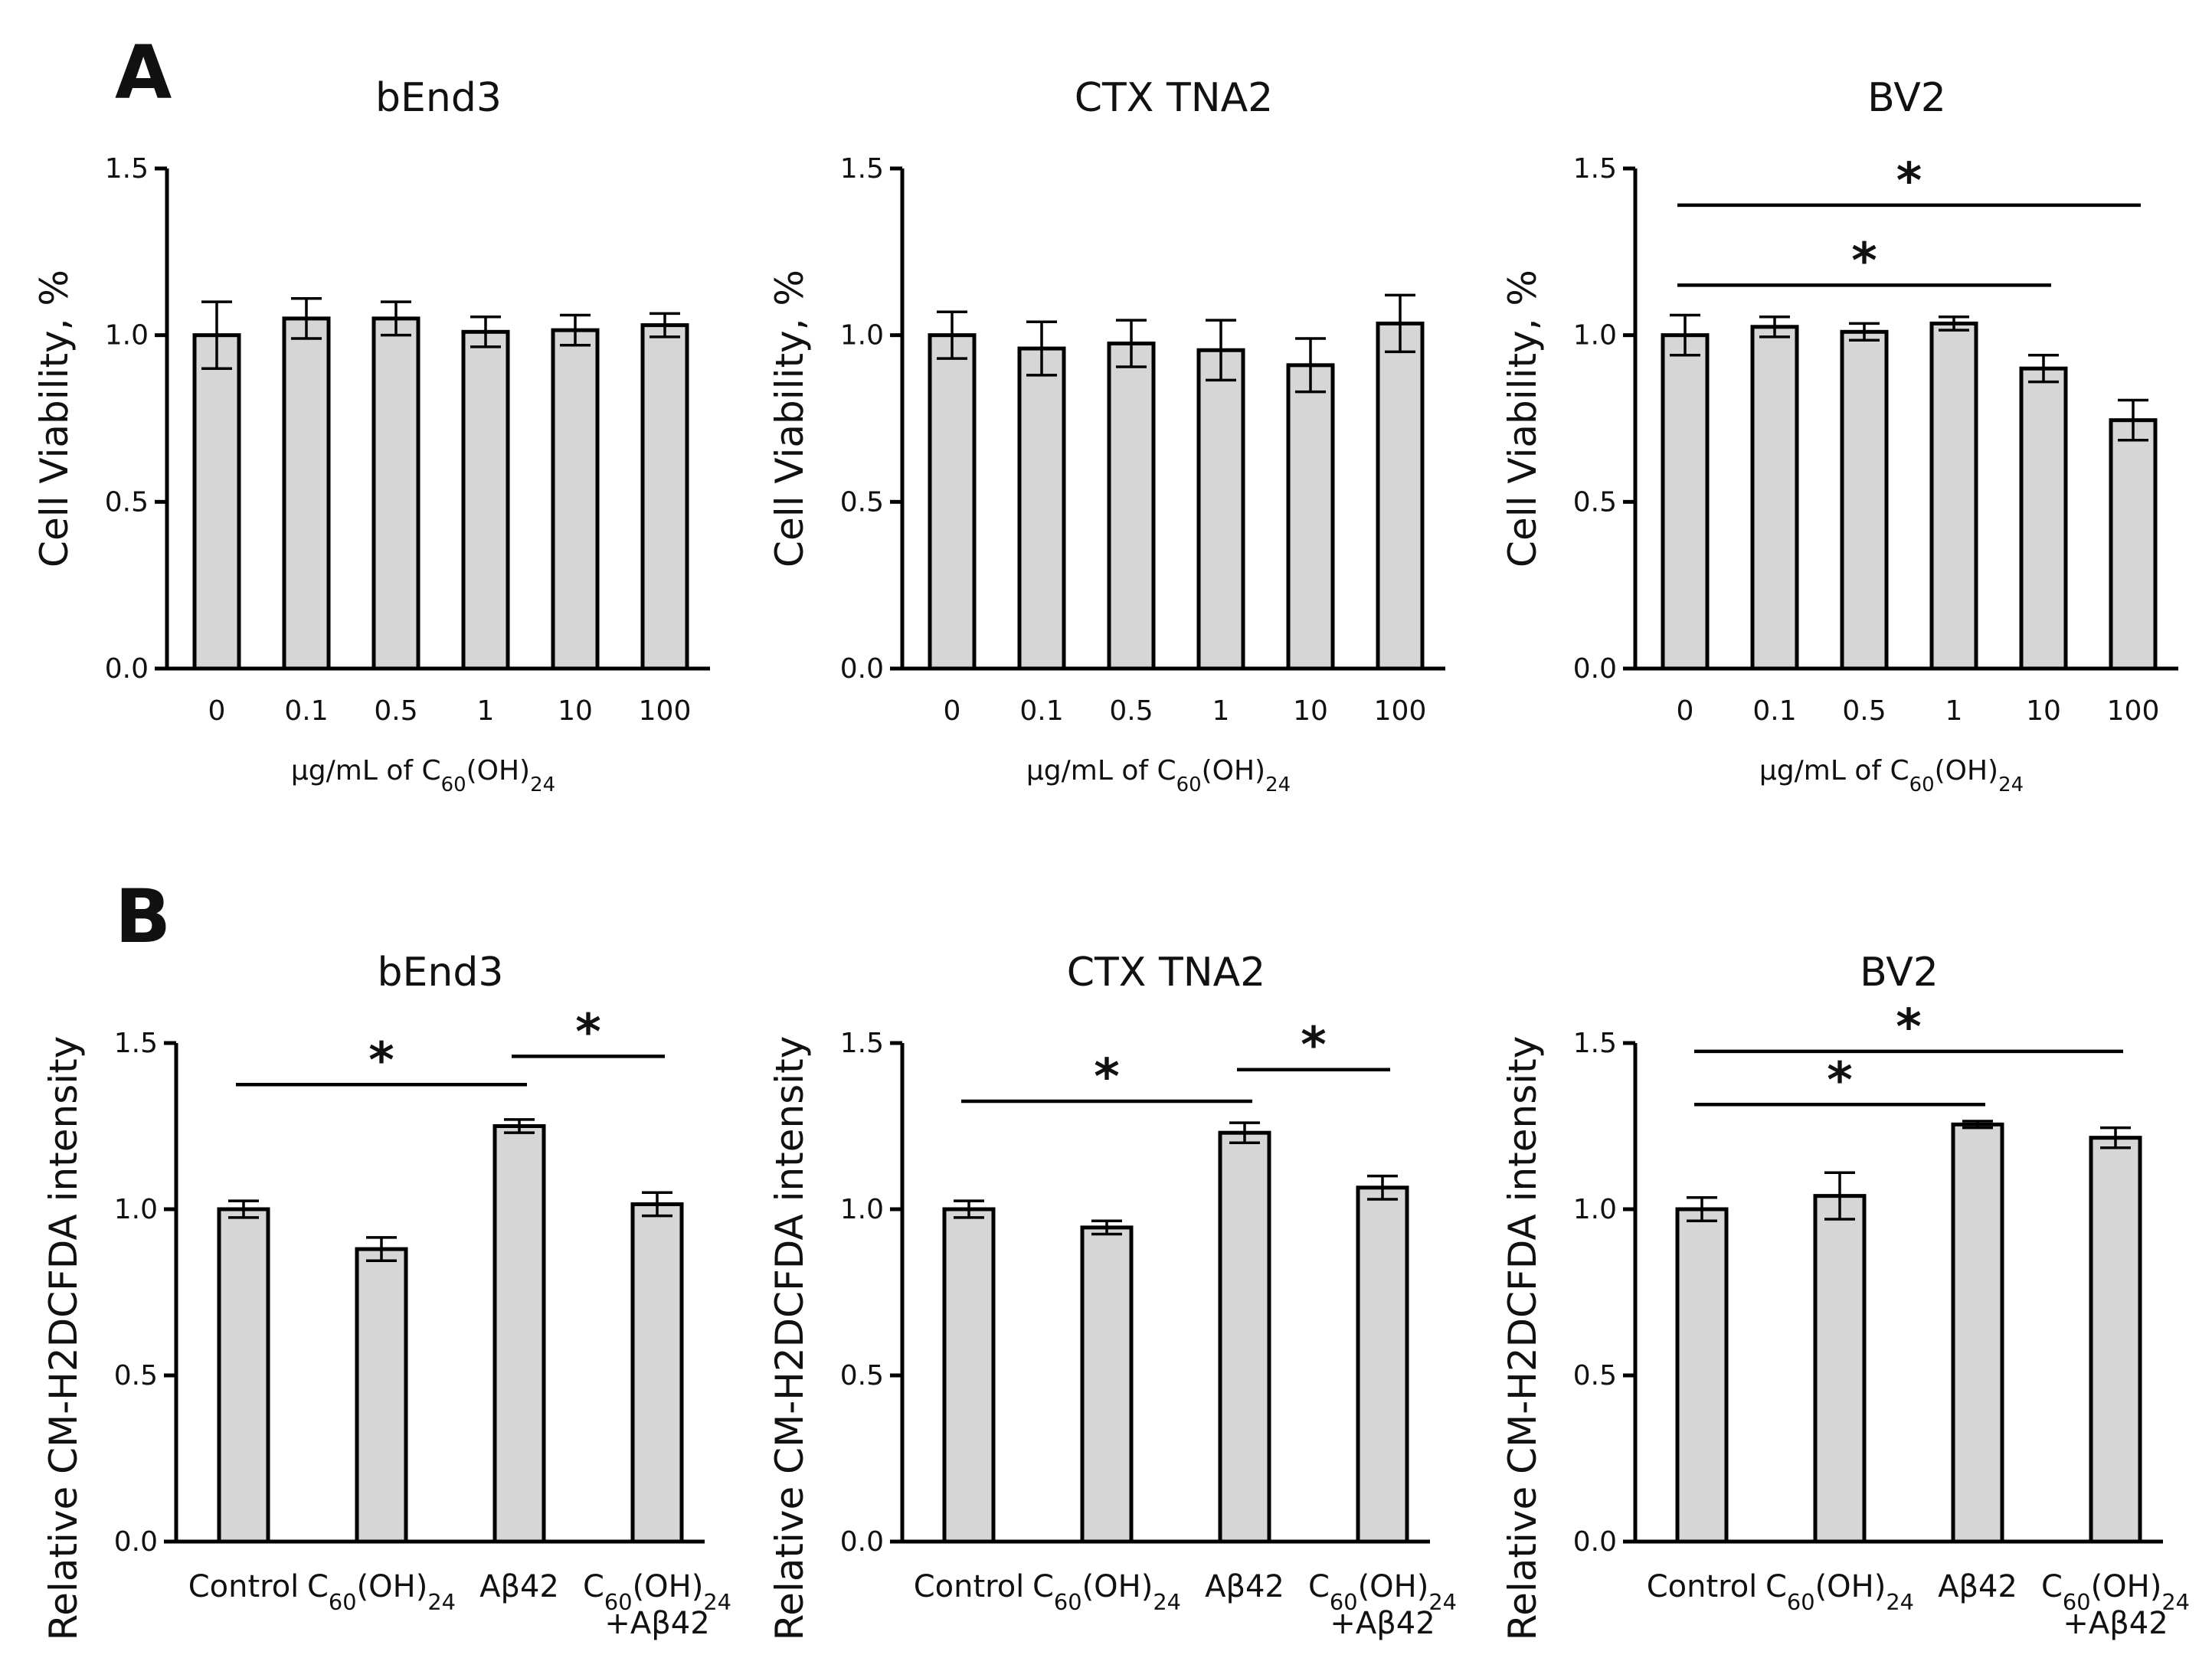 The width and height of the screenshot is (2212, 1671). Describe the element at coordinates (143, 73) in the screenshot. I see `panel-letter-a: A` at that location.